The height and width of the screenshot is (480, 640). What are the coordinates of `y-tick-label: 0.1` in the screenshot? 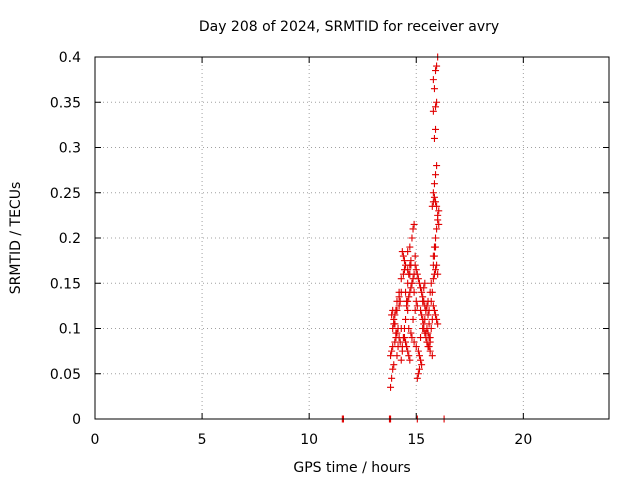 It's located at (70, 330).